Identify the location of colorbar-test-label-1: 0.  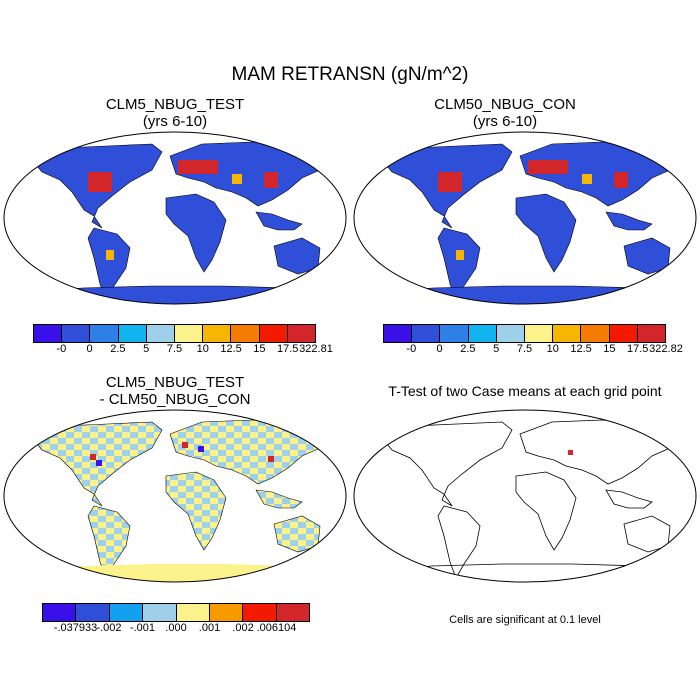
(89, 349).